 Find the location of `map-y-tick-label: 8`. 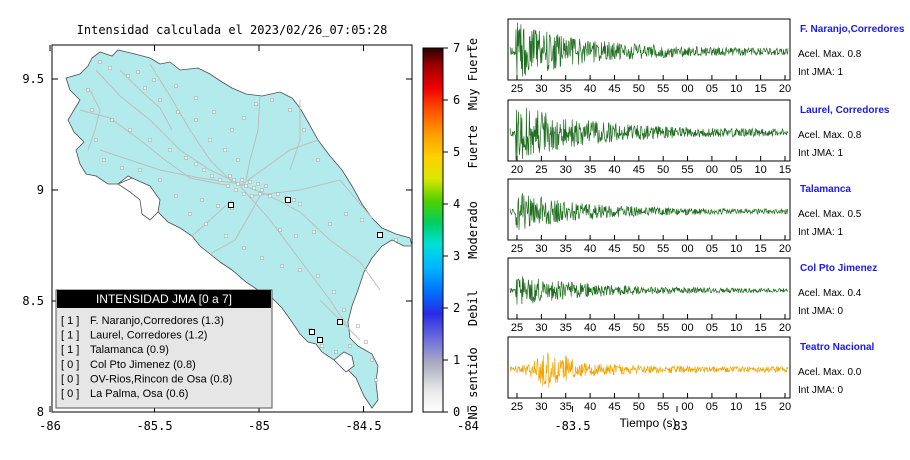

map-y-tick-label: 8 is located at coordinates (40, 412).